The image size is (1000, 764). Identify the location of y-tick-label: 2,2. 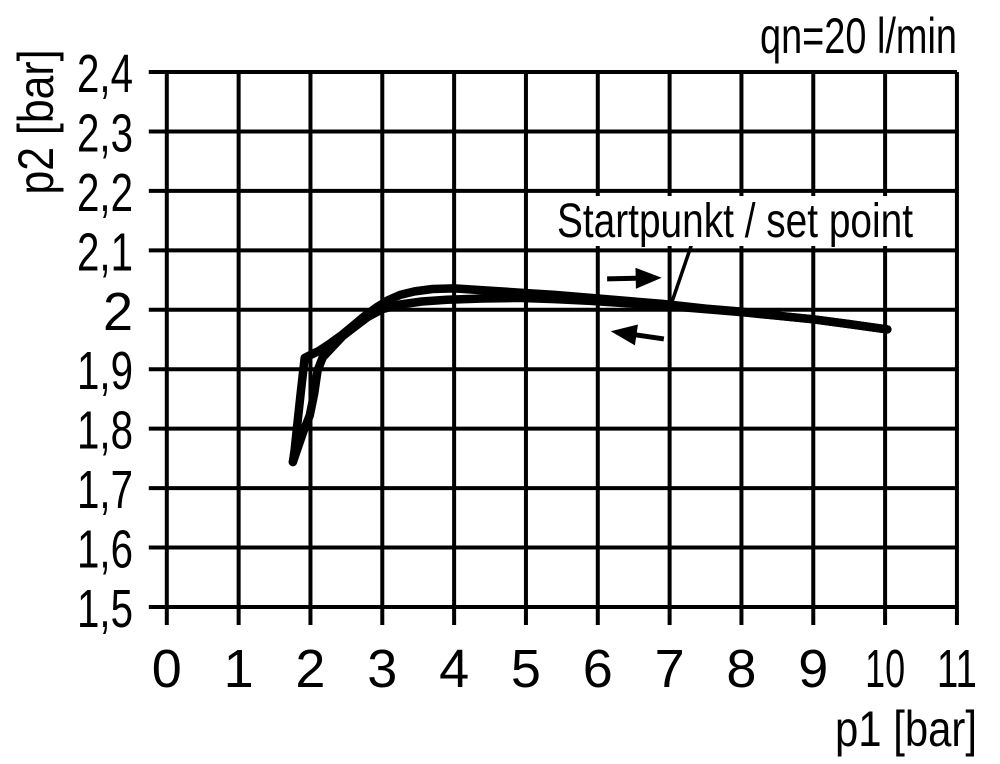
(105, 193).